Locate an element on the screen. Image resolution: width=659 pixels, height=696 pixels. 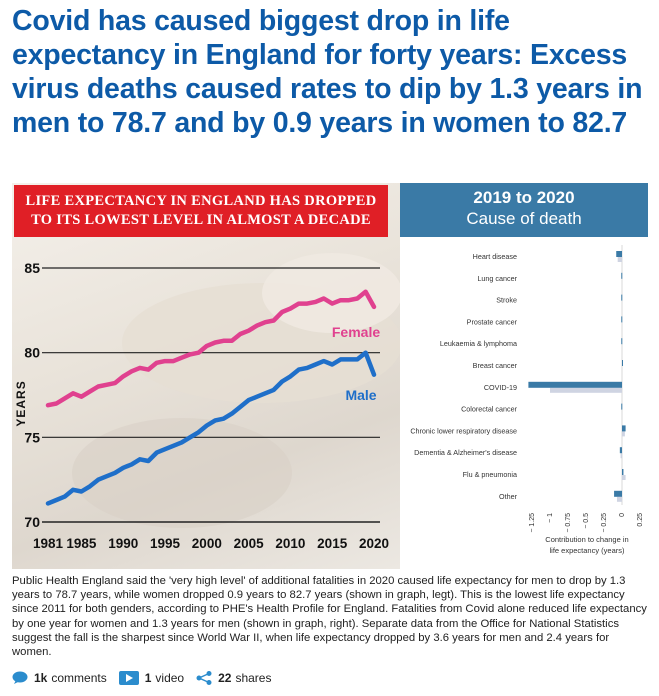
x-tick-label: − 0.5 is located at coordinates (586, 521).